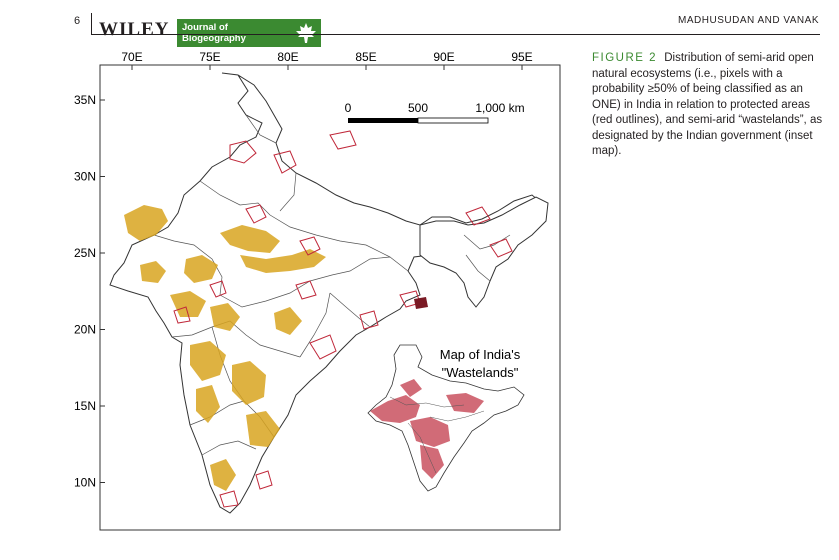  What do you see at coordinates (437, 435) in the screenshot?
I see `inset-state-boundaries` at bounding box center [437, 435].